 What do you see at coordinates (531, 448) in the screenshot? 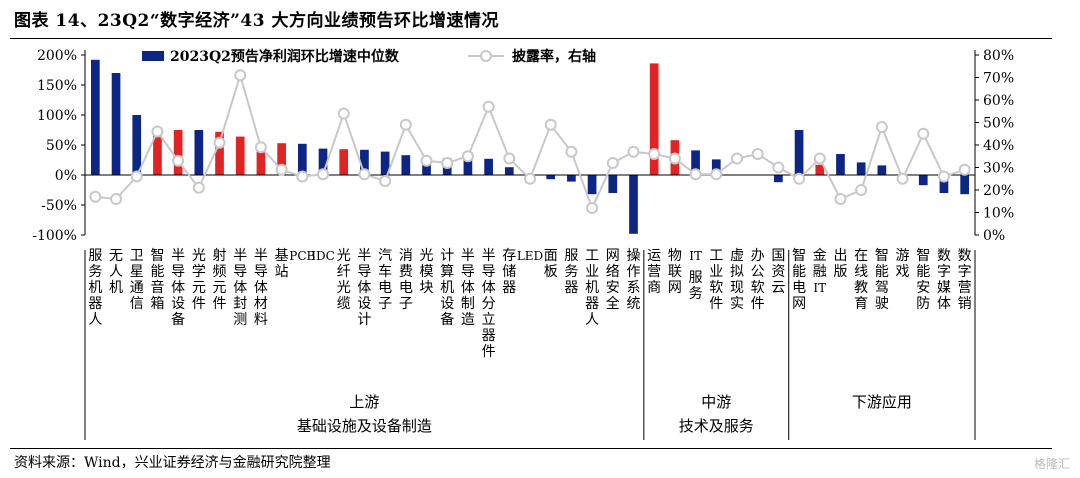
I see `source-divider` at bounding box center [531, 448].